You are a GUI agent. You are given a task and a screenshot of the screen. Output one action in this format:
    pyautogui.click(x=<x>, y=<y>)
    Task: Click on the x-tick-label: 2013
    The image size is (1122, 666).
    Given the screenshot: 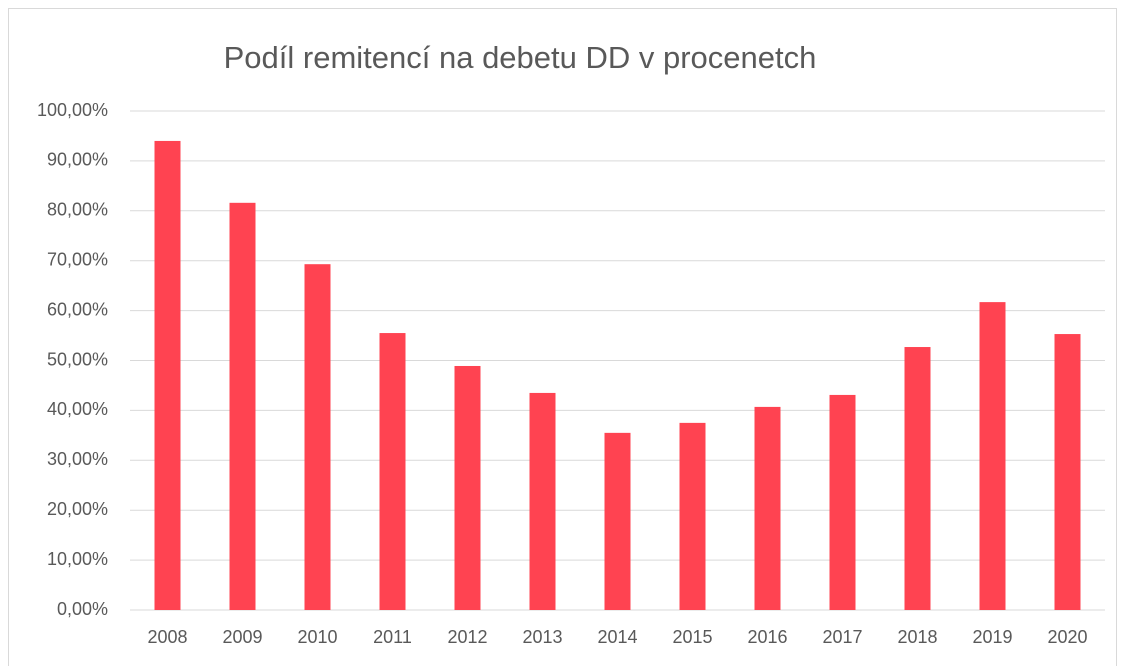 What is the action you would take?
    pyautogui.click(x=542, y=637)
    